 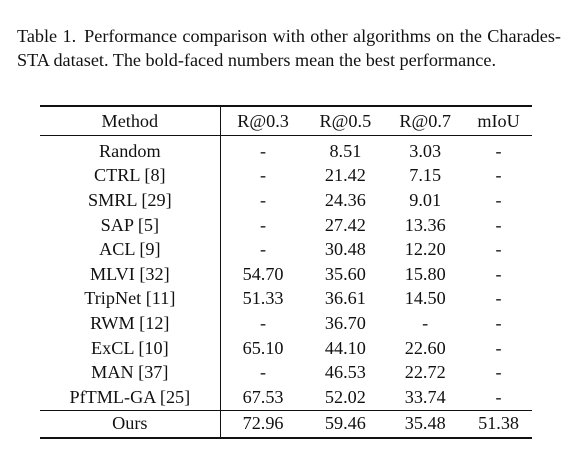 I want to click on table-row: MAN [37] - 46.53 22.72 -, so click(x=286, y=372).